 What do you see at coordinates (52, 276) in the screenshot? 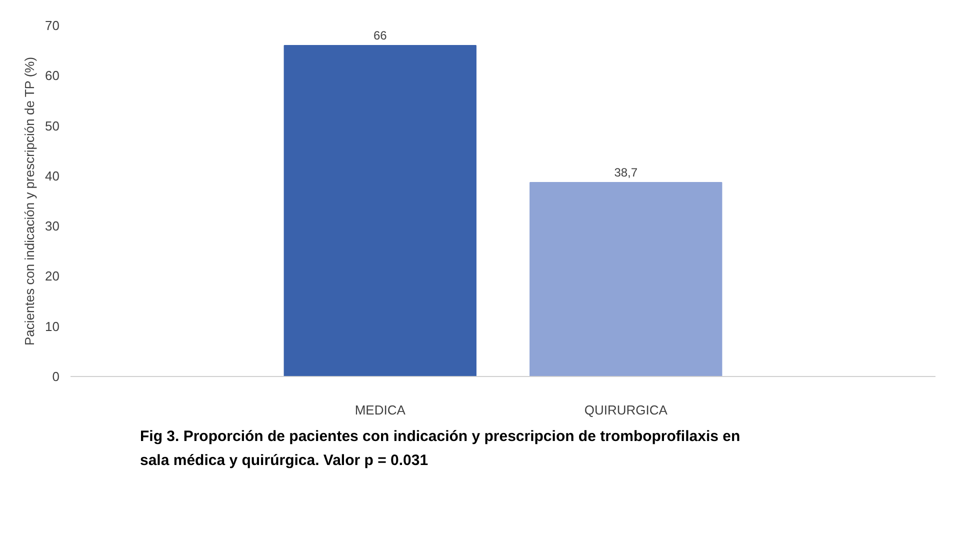
I see `y-tick-label: 20` at bounding box center [52, 276].